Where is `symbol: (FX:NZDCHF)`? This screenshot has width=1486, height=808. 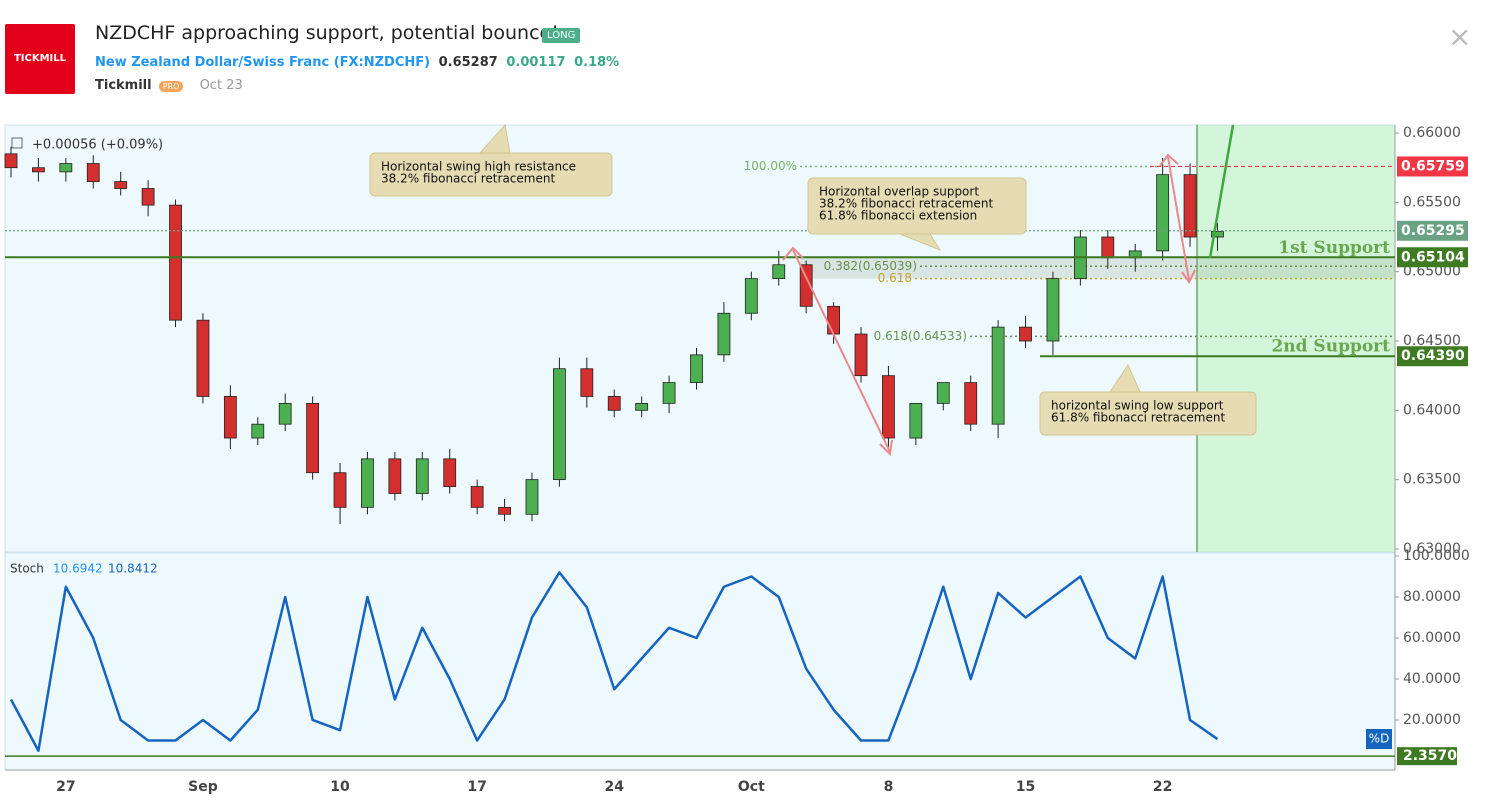 symbol: (FX:NZDCHF) is located at coordinates (382, 62).